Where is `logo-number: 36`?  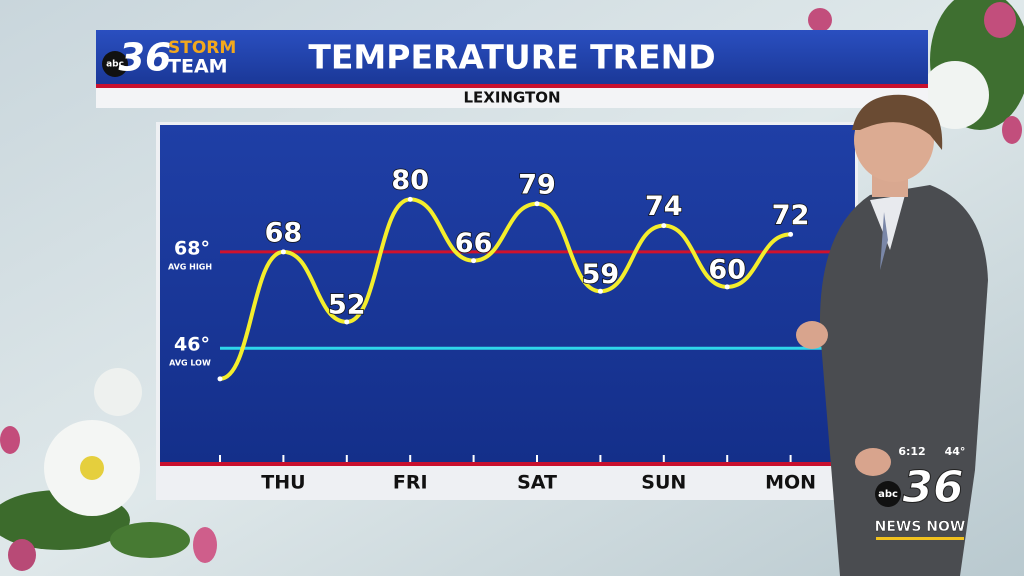 logo-number: 36 is located at coordinates (145, 58).